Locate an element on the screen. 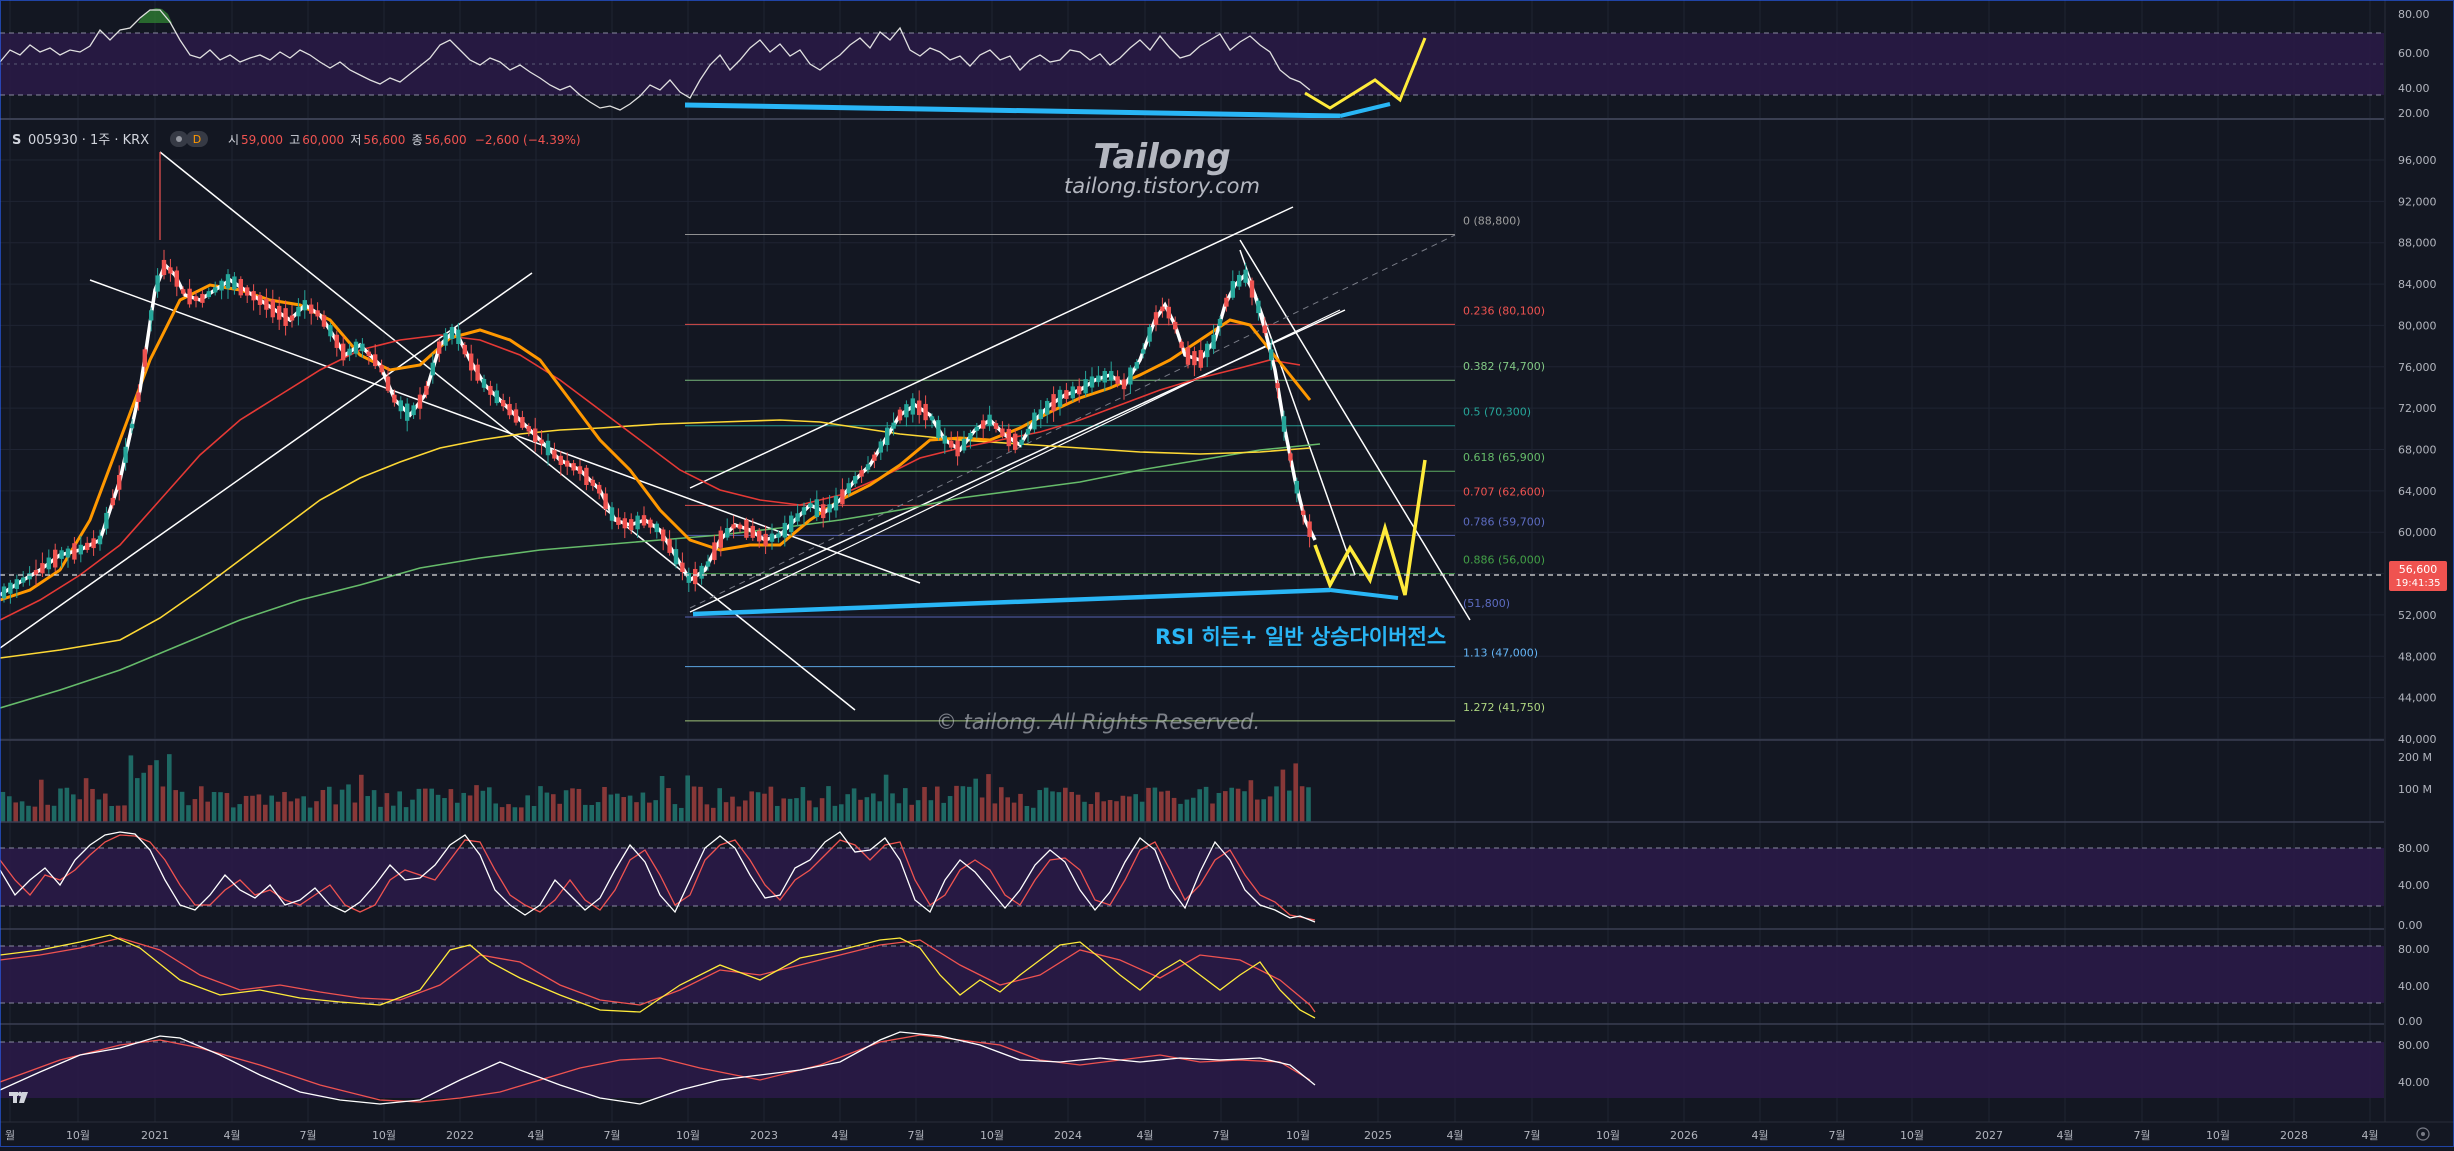 This screenshot has width=2454, height=1151. interval-badge is located at coordinates (197, 139).